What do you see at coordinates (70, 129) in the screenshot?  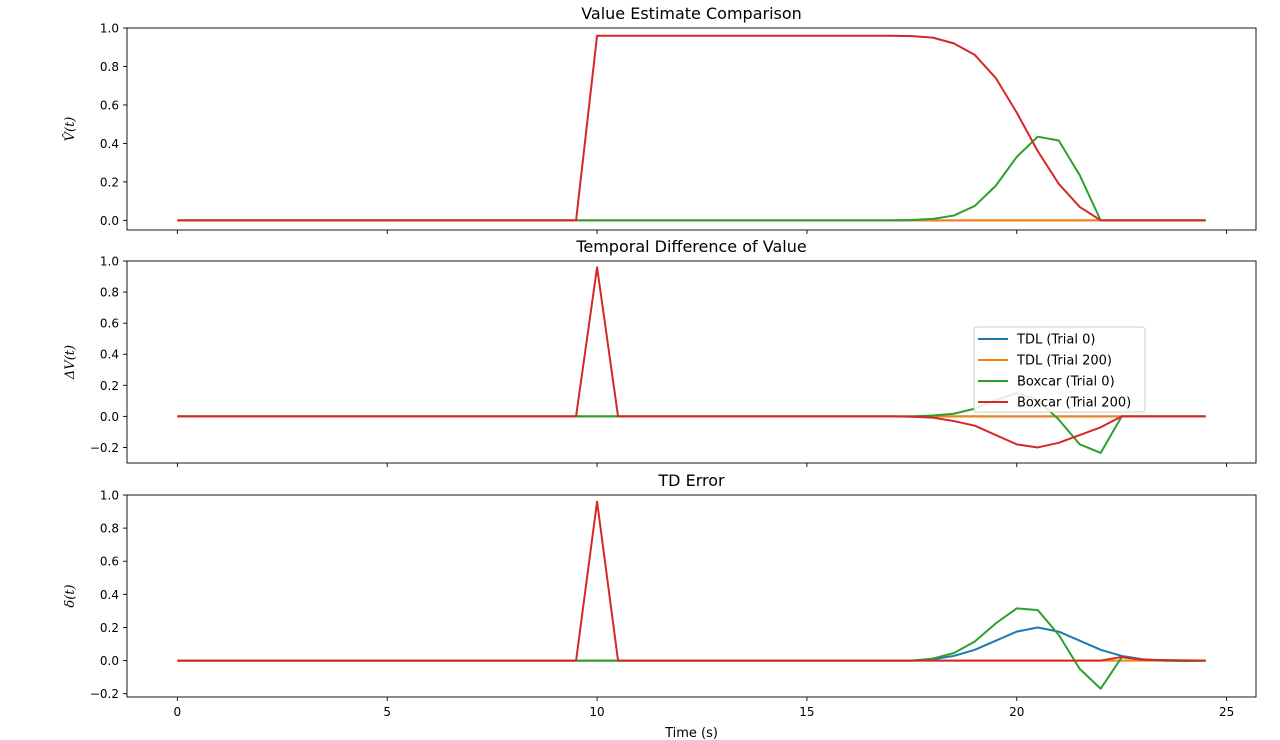 I see `y-axis-label: V̂(t)` at bounding box center [70, 129].